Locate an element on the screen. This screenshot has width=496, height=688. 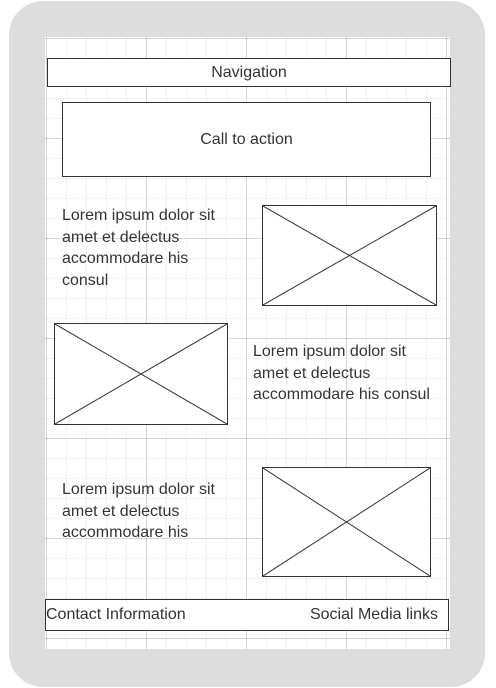
section-1-image-placeholder-icon is located at coordinates (349, 255).